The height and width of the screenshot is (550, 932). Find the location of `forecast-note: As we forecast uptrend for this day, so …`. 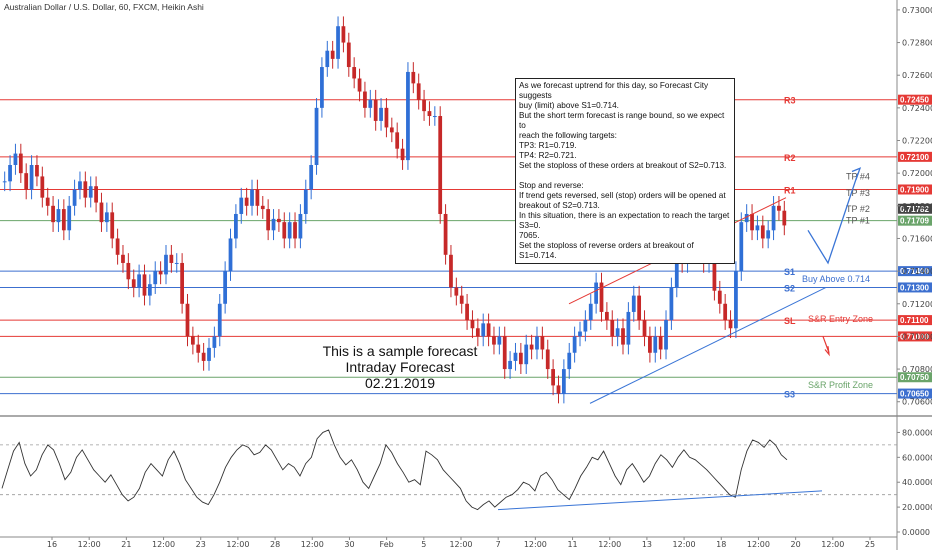

forecast-note: As we forecast uptrend for this day, so … is located at coordinates (625, 171).